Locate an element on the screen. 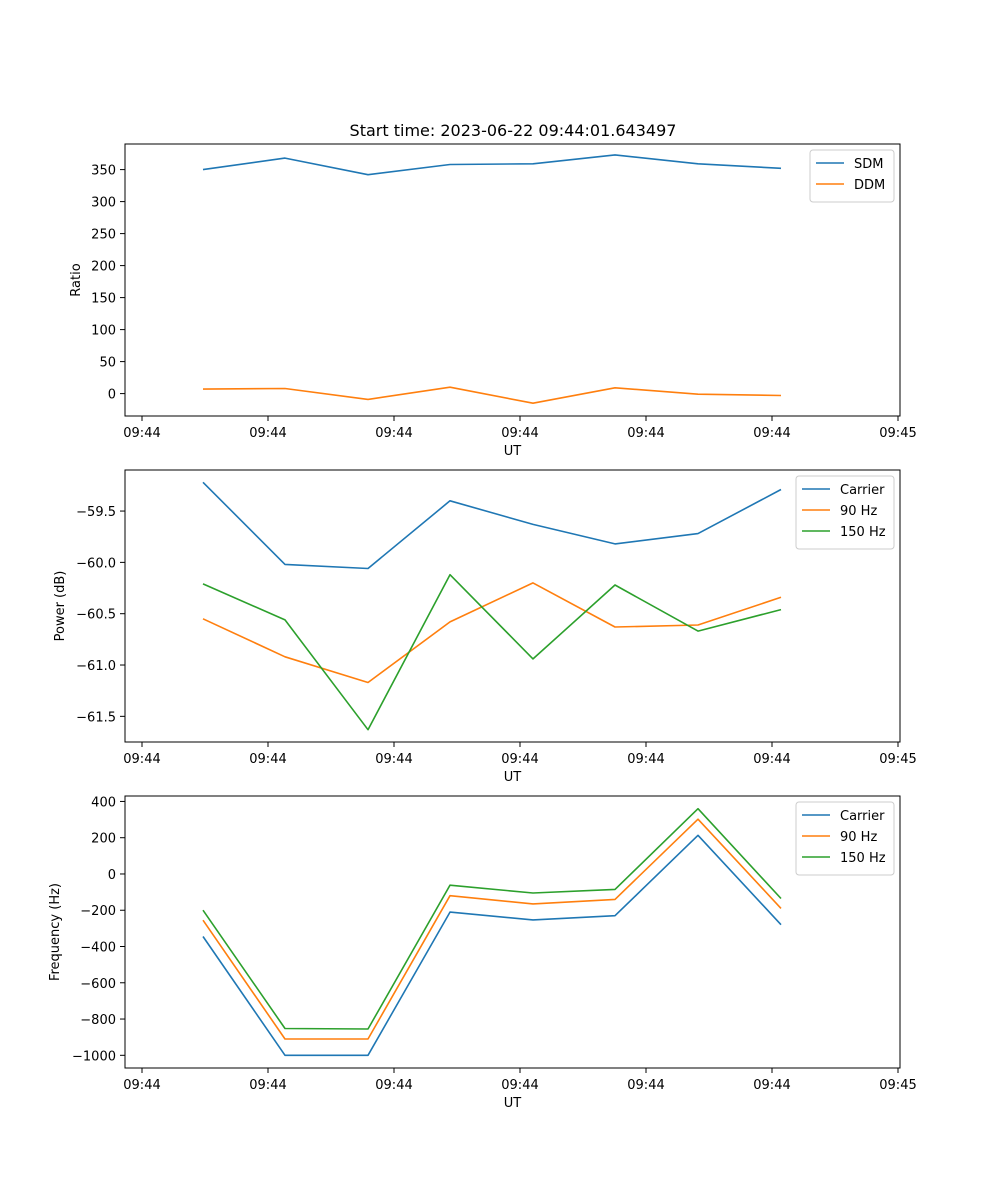 The image size is (1000, 1200). series-line-ddm is located at coordinates (492, 395).